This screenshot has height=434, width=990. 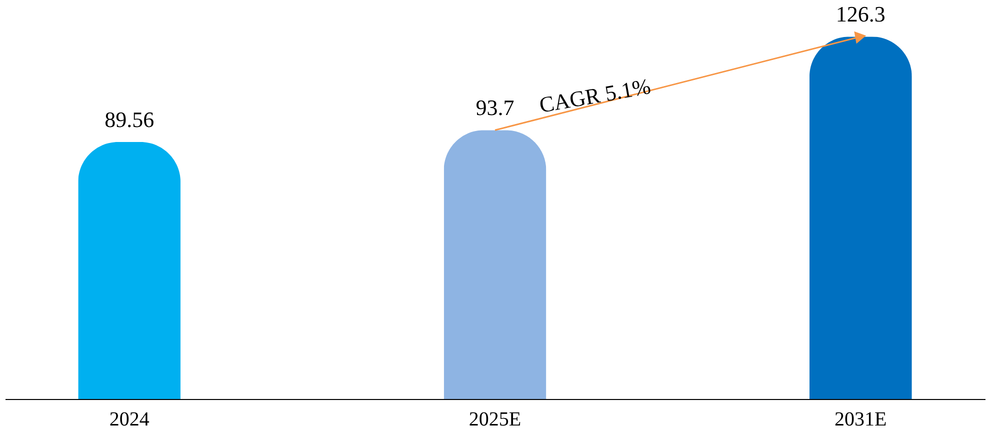 I want to click on annotation: CAGR 5.1%, so click(x=594, y=95).